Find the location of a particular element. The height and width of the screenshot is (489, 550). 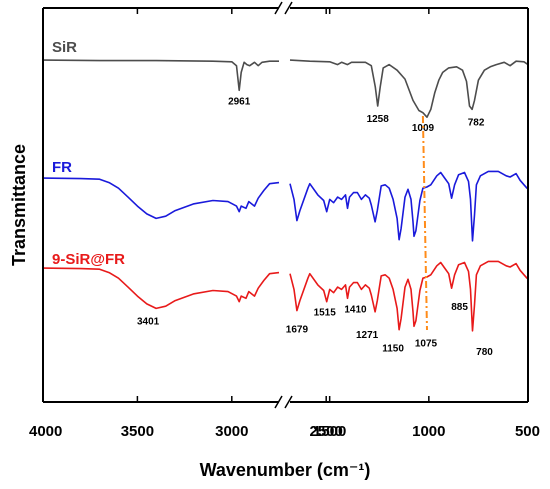

series-label: 9-SiR@FR is located at coordinates (88, 259).